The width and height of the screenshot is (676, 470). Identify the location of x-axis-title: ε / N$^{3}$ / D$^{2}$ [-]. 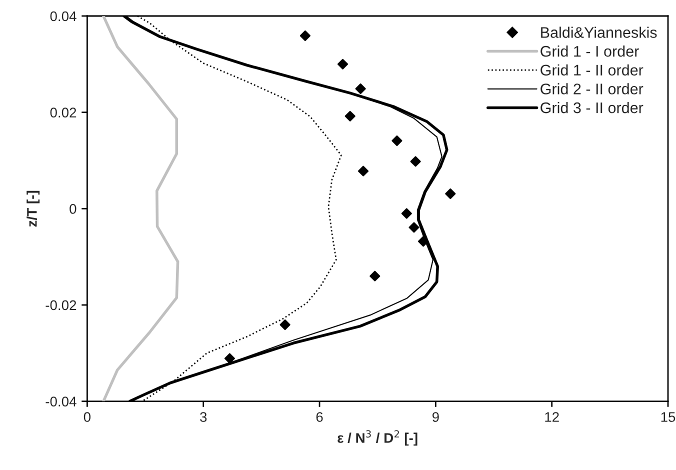
(378, 438).